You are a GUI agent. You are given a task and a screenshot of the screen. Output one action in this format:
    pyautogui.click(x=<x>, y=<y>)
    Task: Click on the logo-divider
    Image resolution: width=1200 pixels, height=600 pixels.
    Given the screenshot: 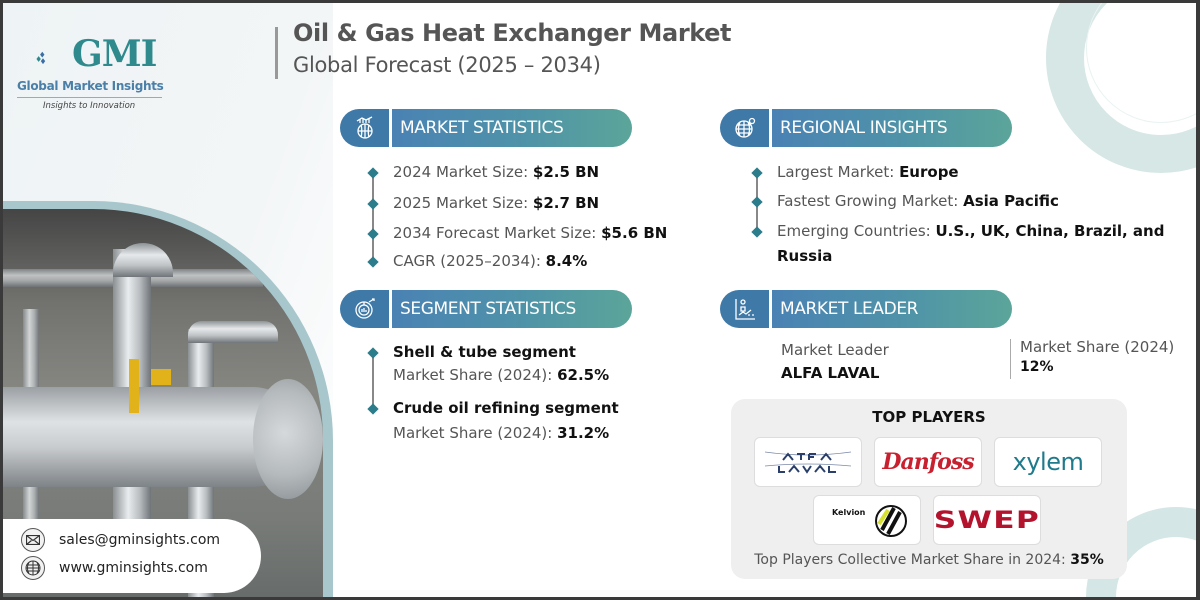 What is the action you would take?
    pyautogui.click(x=89, y=97)
    